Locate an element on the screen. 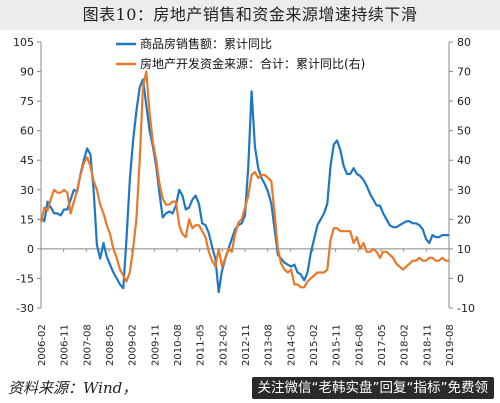 Image resolution: width=500 pixels, height=403 pixels. y-right-tick-label: 70 is located at coordinates (464, 72).